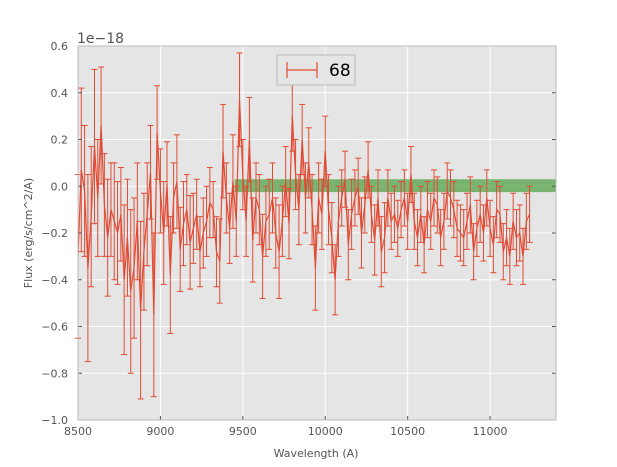 This screenshot has width=617, height=467. I want to click on y-tick-label: −0.6, so click(54, 327).